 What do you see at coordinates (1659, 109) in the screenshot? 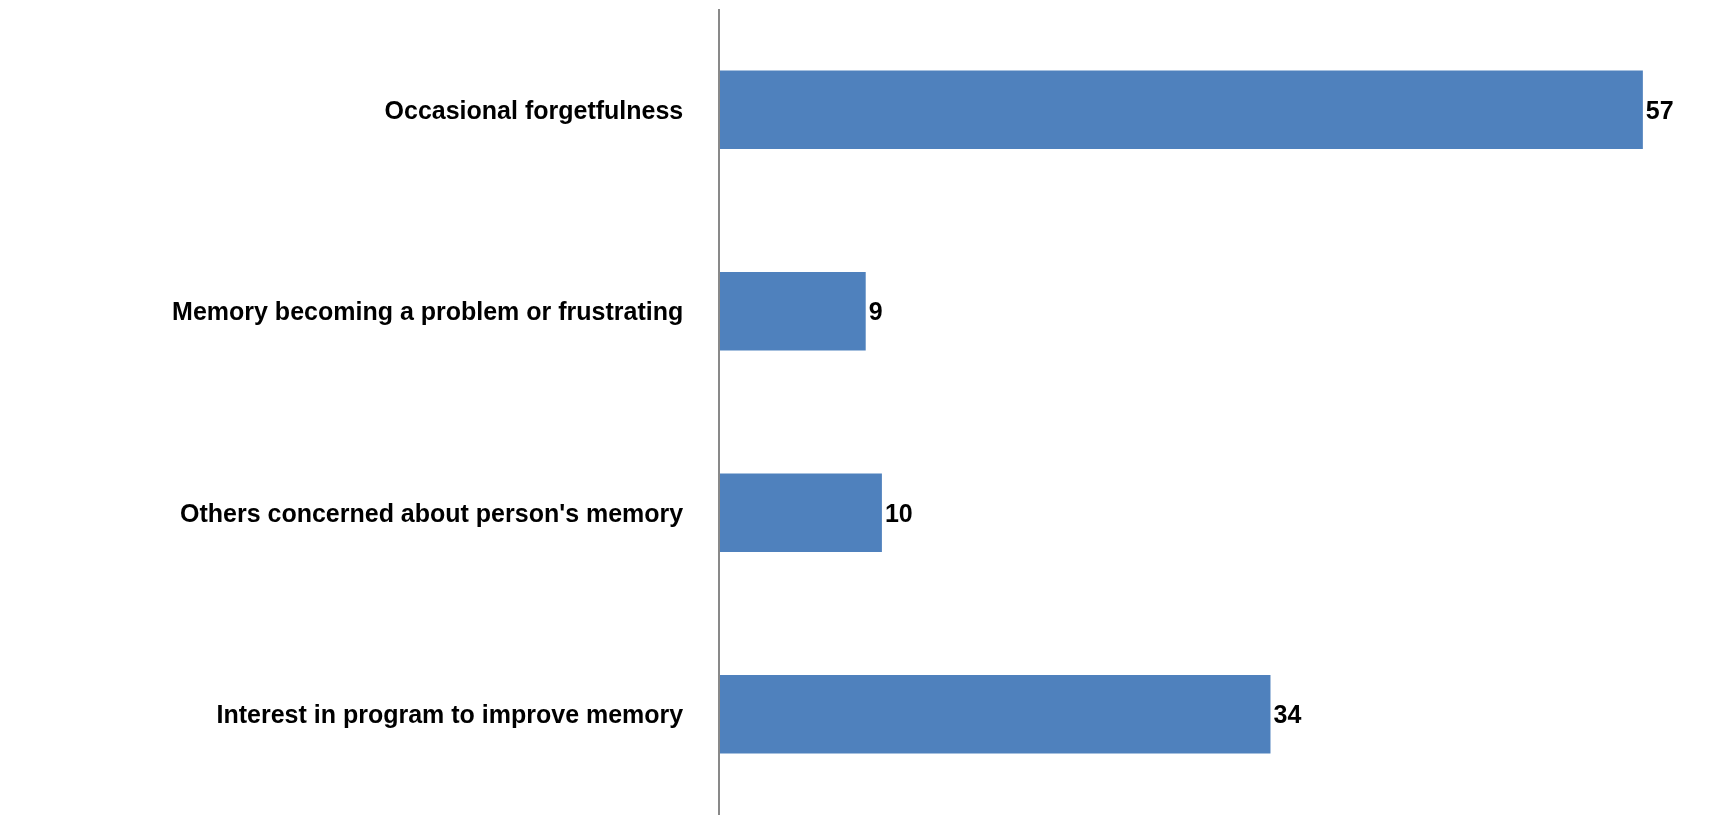
I see `data-label: 57` at bounding box center [1659, 109].